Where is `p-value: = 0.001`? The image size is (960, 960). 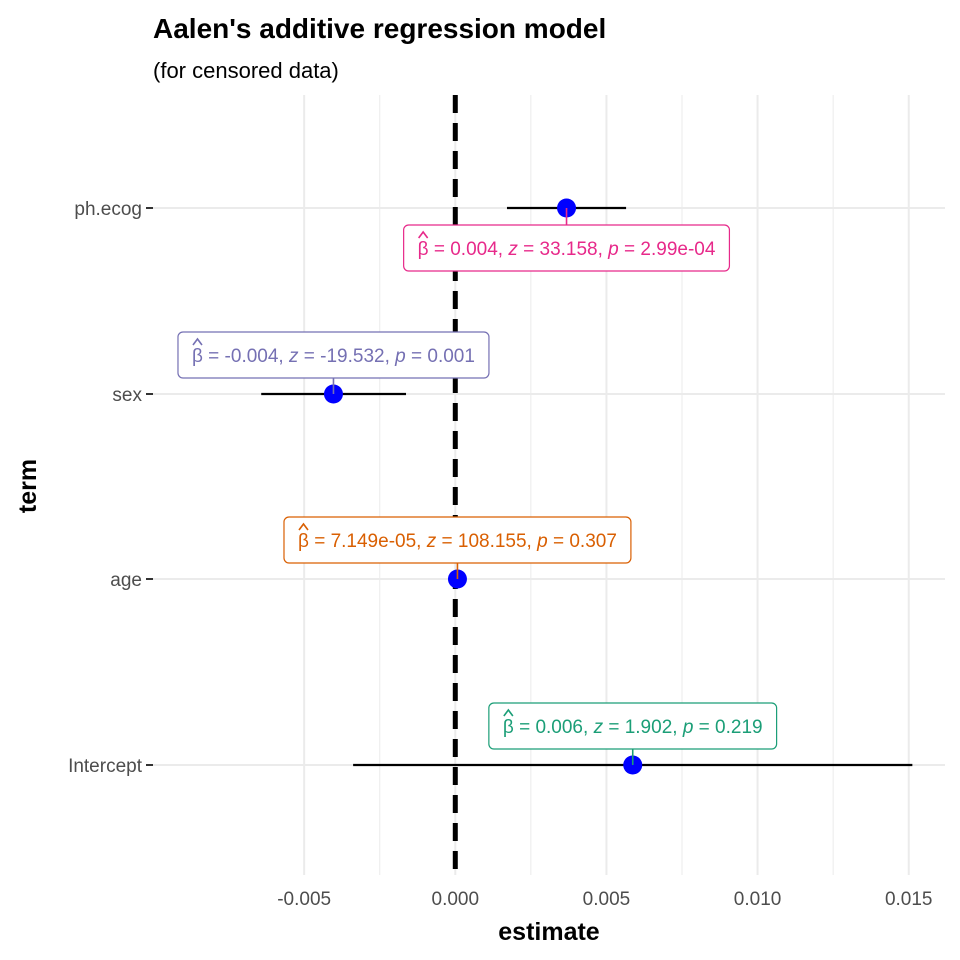 p-value: = 0.001 is located at coordinates (440, 356).